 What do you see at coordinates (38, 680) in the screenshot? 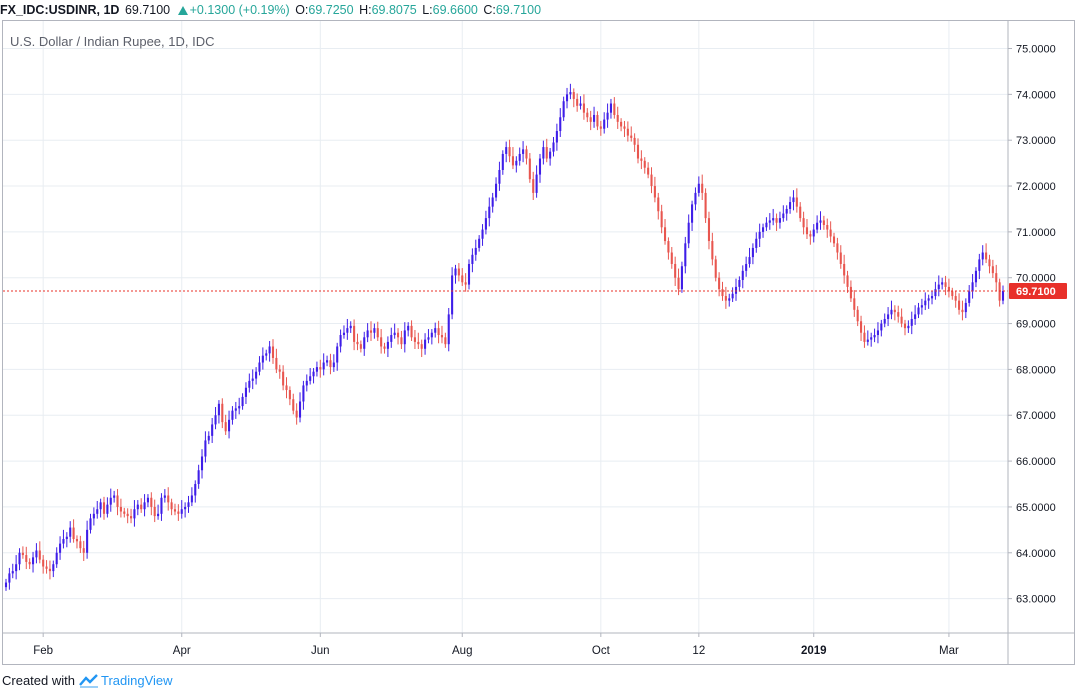
I see `footer-prefix: Created with` at bounding box center [38, 680].